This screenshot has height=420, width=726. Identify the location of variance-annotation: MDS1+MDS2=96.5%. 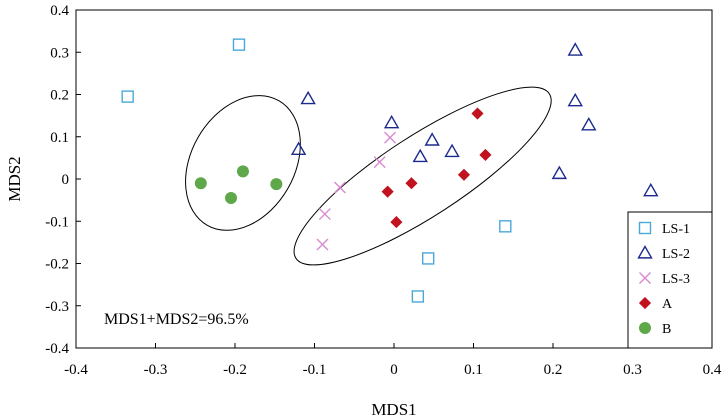
(176, 319).